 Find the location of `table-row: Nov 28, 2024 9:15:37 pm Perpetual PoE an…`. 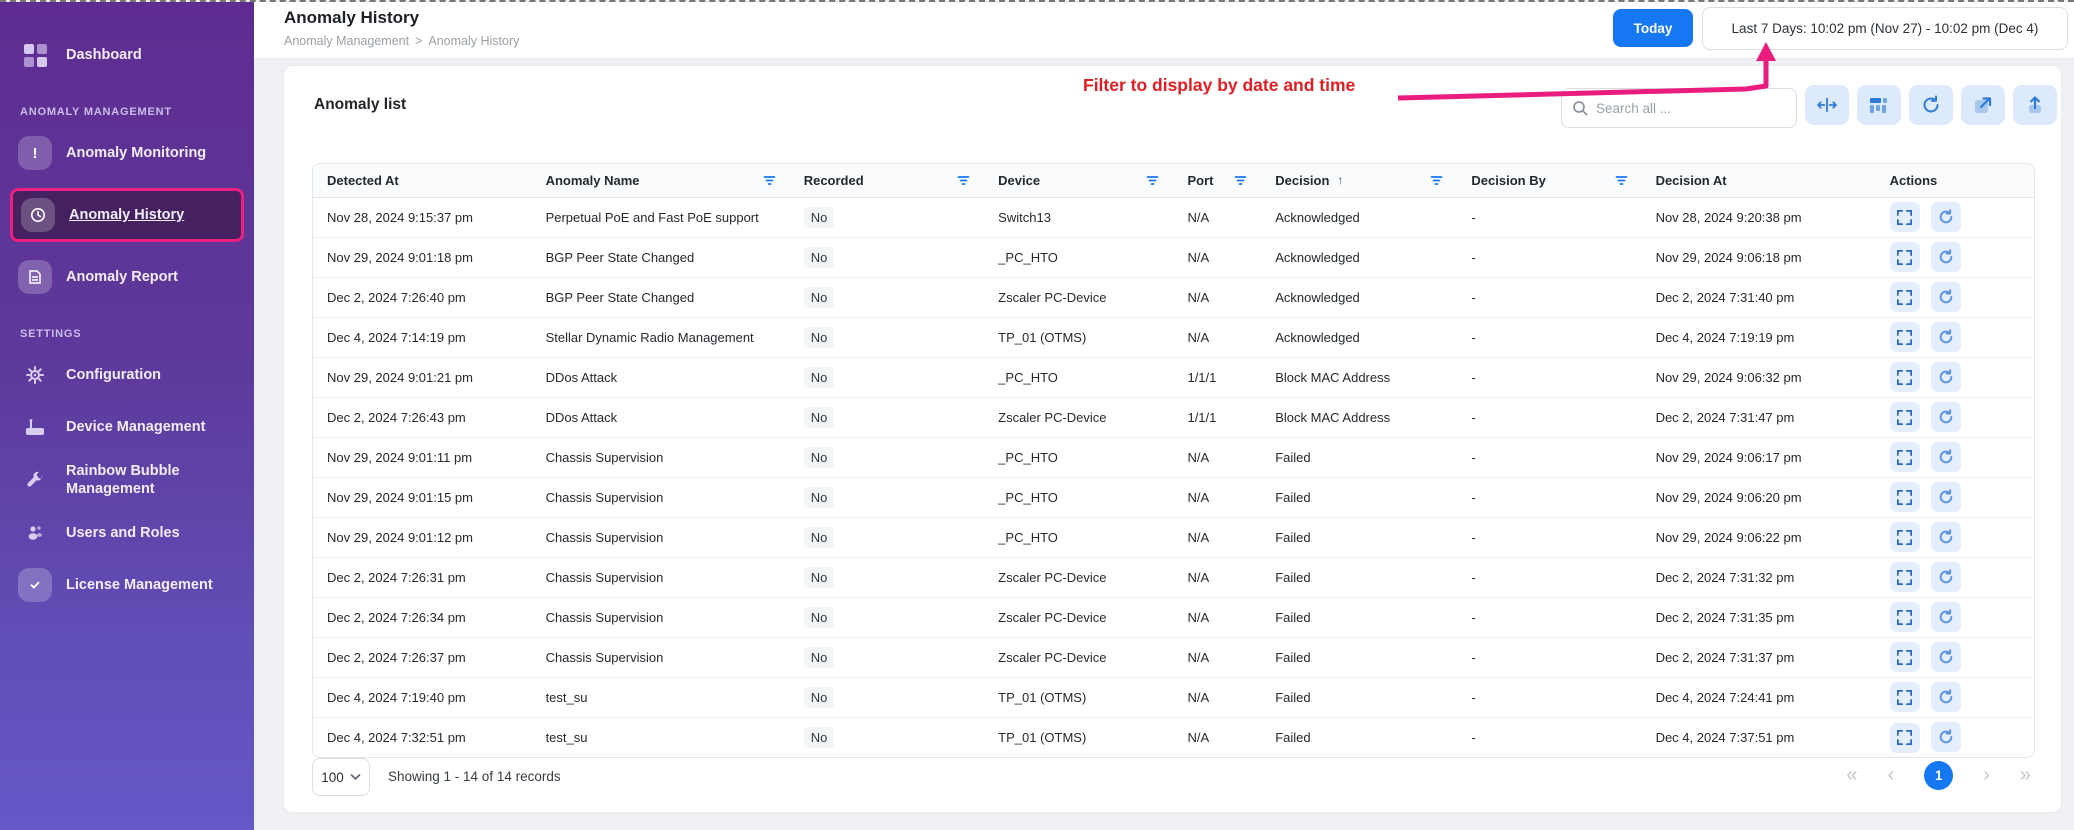

table-row: Nov 28, 2024 9:15:37 pm Perpetual PoE an… is located at coordinates (1173, 217).